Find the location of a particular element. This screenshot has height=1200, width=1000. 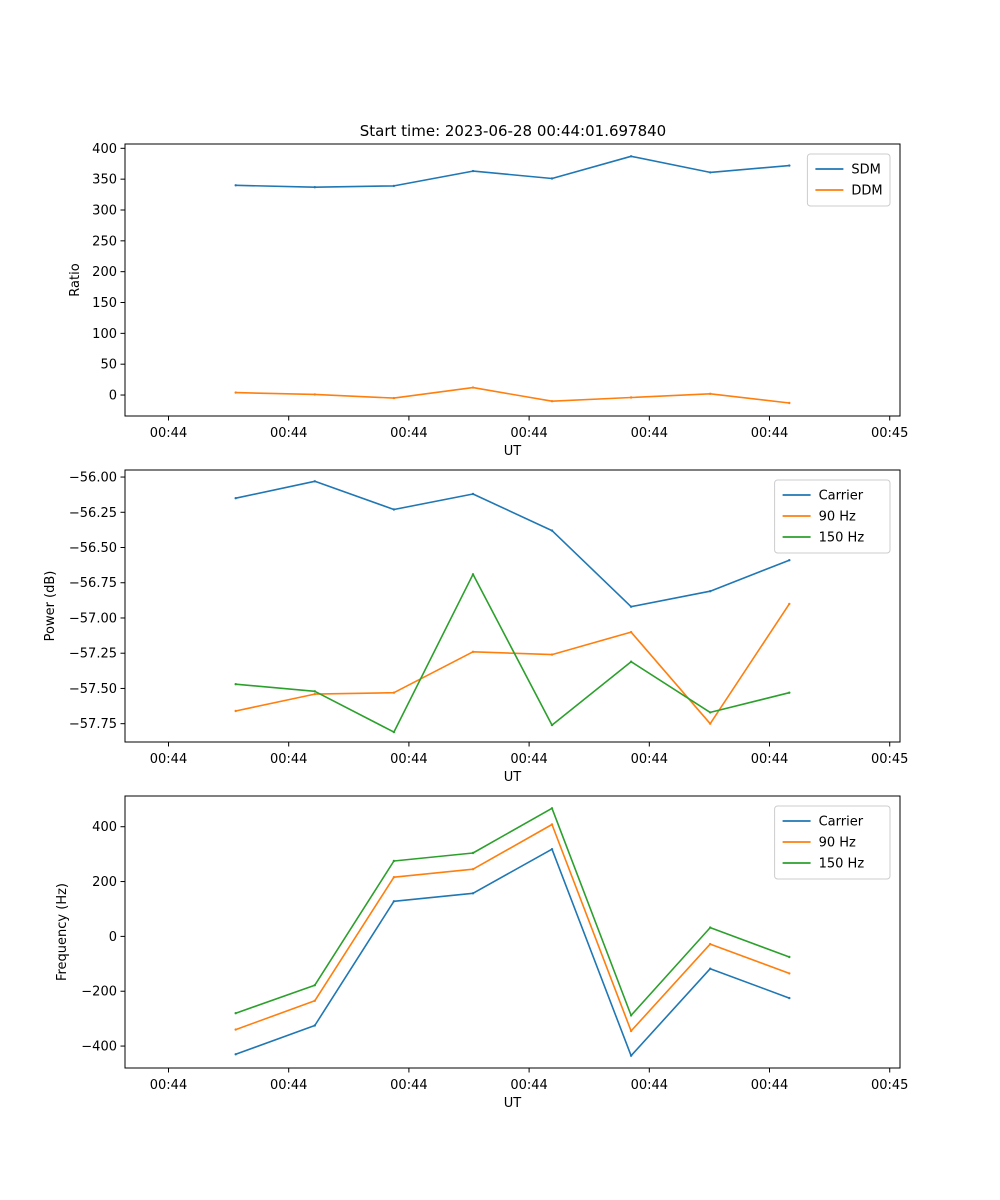

y-tick-label: 50 is located at coordinates (108, 365).